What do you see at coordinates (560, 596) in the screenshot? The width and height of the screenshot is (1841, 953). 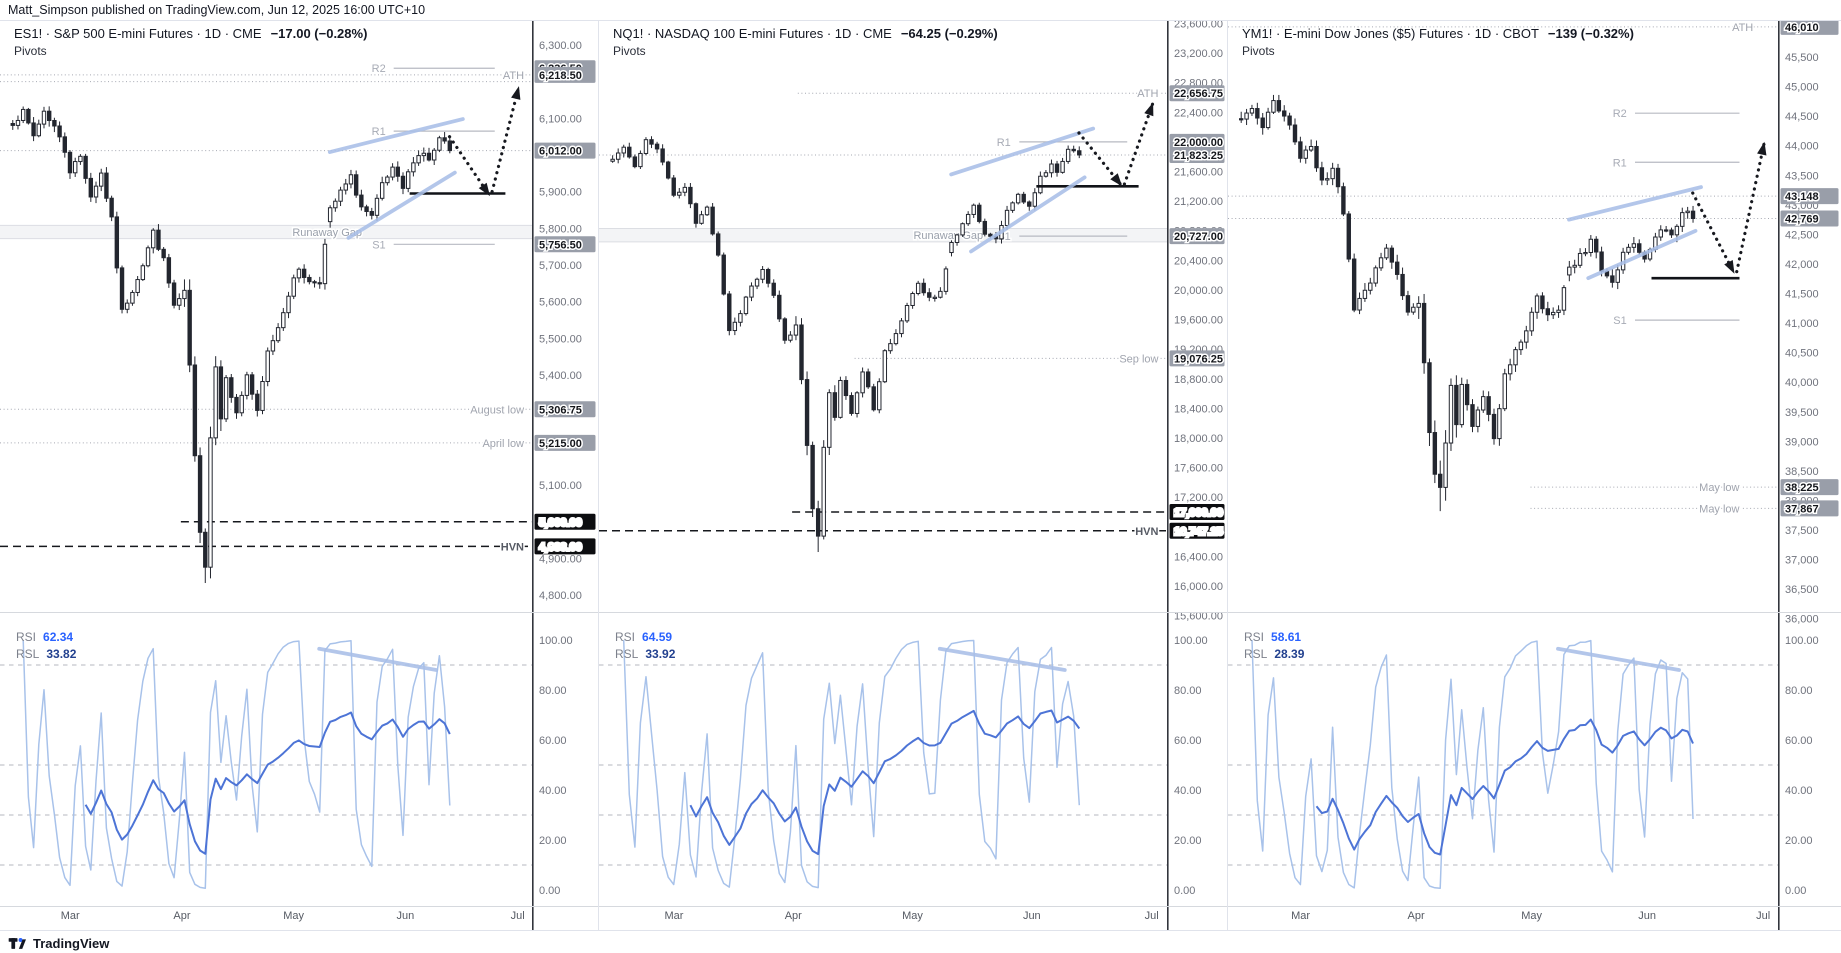 I see `svg-text: 4,800.00` at bounding box center [560, 596].